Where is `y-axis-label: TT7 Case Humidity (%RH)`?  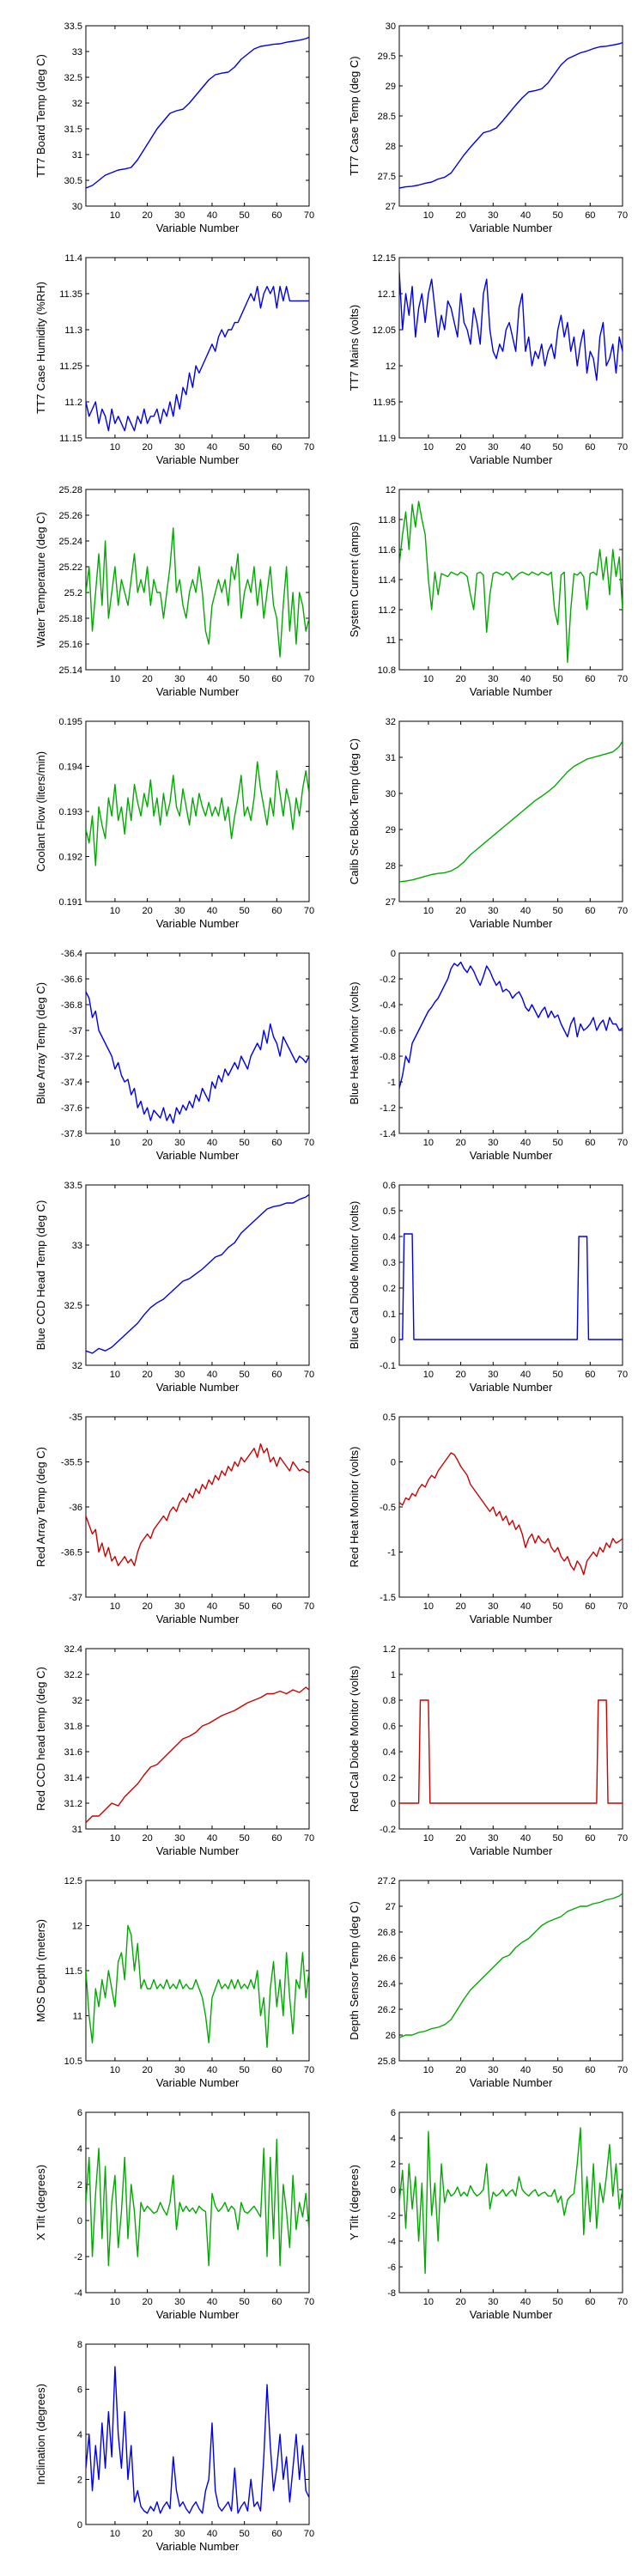
y-axis-label: TT7 Case Humidity (%RH) is located at coordinates (40, 348).